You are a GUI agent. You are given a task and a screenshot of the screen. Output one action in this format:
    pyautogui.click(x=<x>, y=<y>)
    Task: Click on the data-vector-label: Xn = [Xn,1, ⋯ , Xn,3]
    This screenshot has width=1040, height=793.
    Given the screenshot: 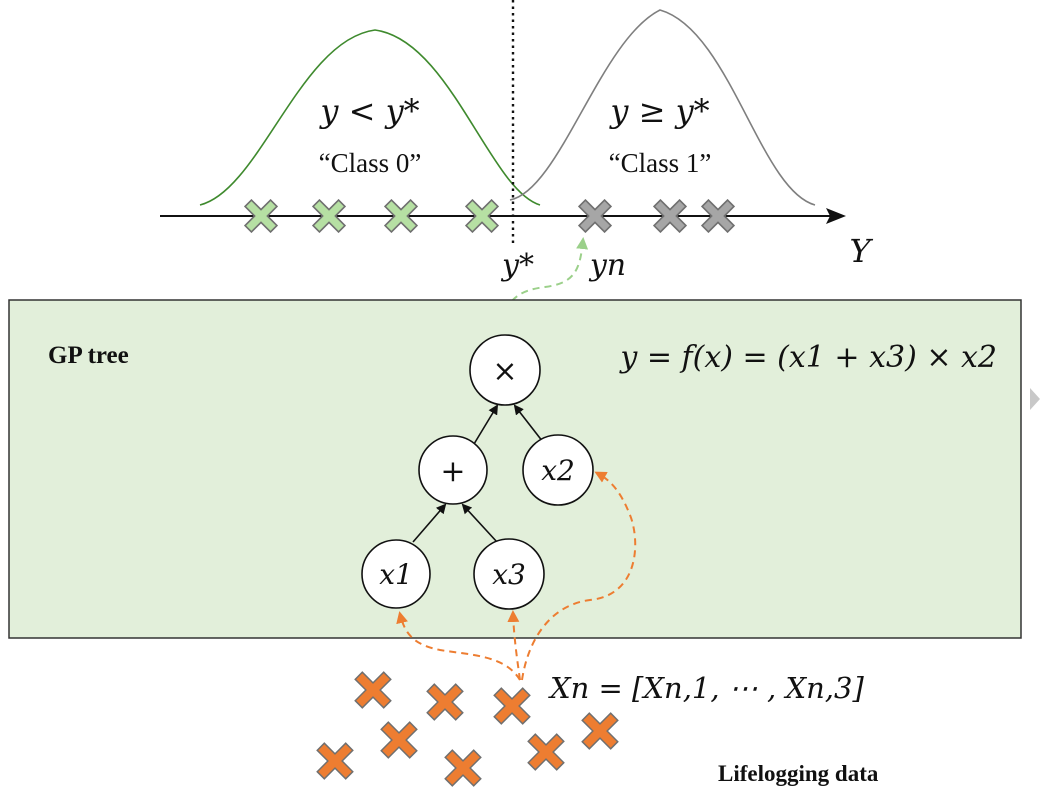 What is the action you would take?
    pyautogui.click(x=706, y=688)
    